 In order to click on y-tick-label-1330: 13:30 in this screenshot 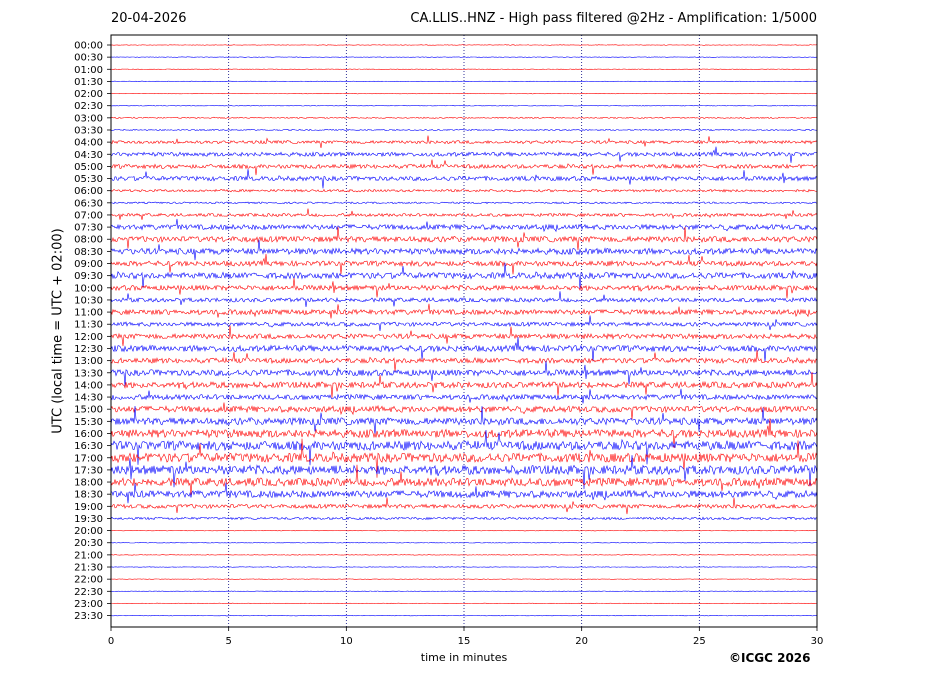, I will do `click(88, 373)`.